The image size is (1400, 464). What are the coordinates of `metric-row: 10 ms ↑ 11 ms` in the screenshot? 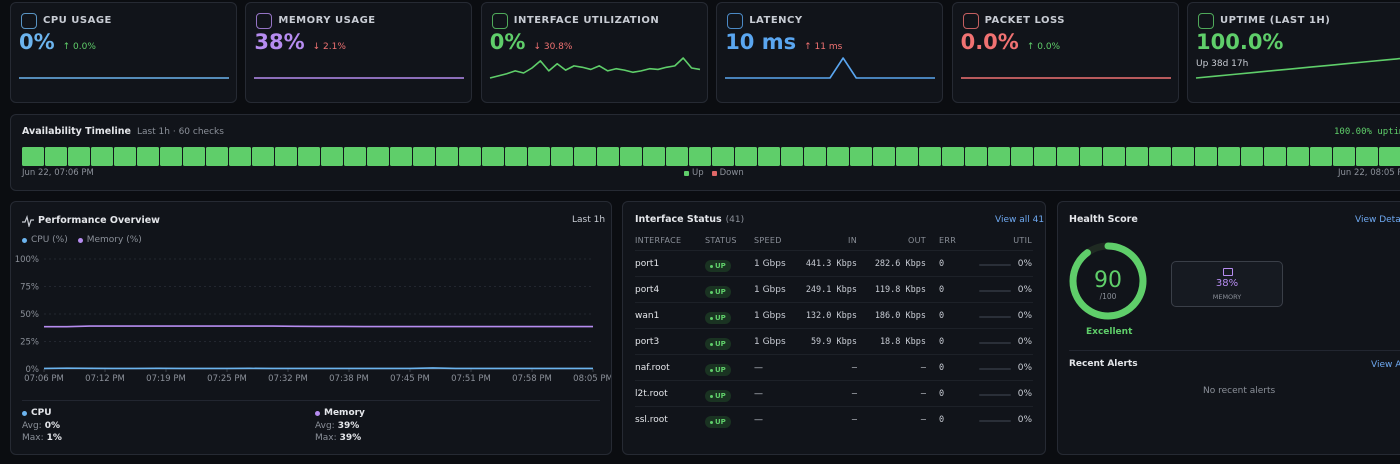 It's located at (783, 42).